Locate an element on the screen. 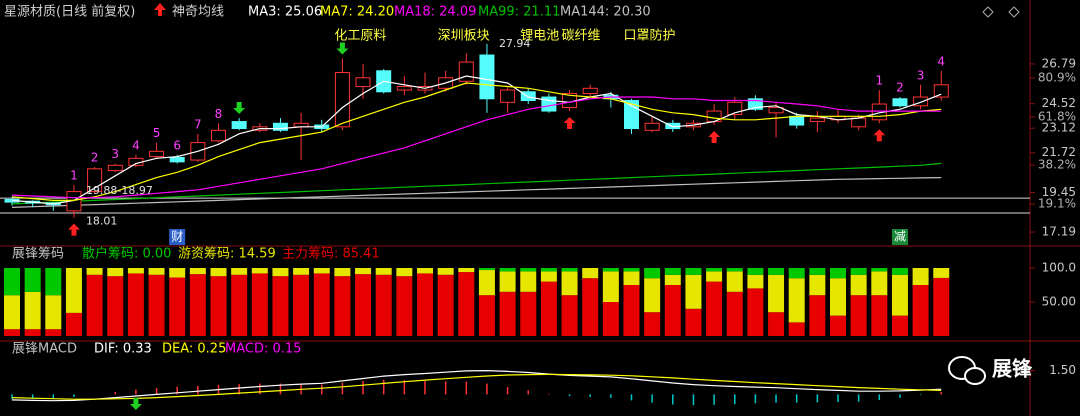 This screenshot has width=1080, height=416. legend-entry: MA18: 24.09 is located at coordinates (435, 12).